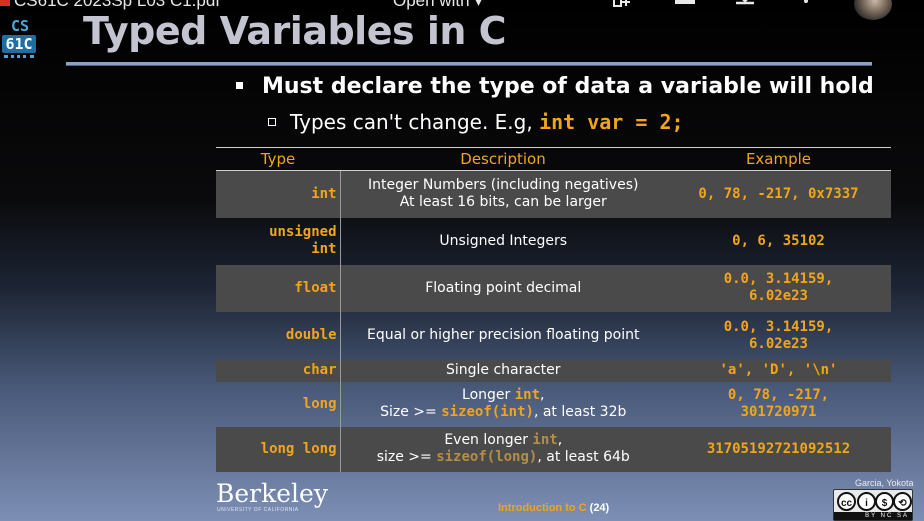 The image size is (924, 521). What do you see at coordinates (502, 370) in the screenshot?
I see `description-cell: Single character` at bounding box center [502, 370].